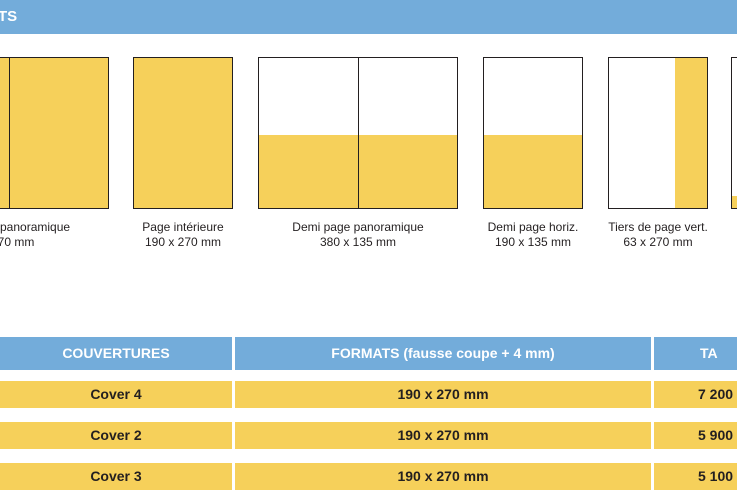 Image resolution: width=737 pixels, height=491 pixels. Describe the element at coordinates (533, 133) in the screenshot. I see `format-thumb-demi-page-horiz` at that location.